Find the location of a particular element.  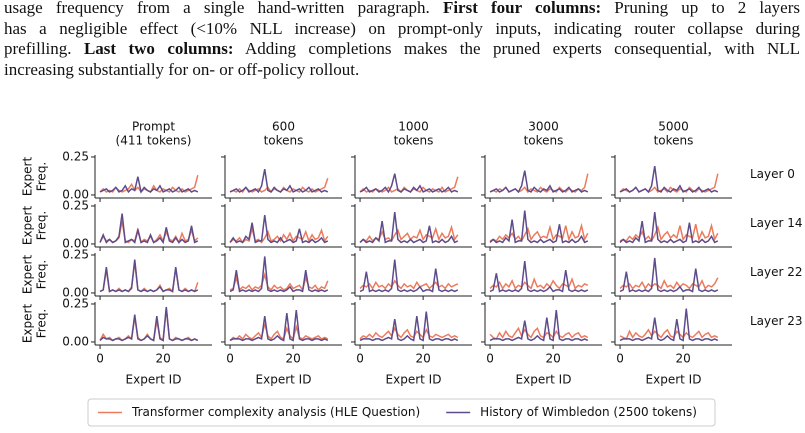

panel: Layer 14 is located at coordinates (707, 227).